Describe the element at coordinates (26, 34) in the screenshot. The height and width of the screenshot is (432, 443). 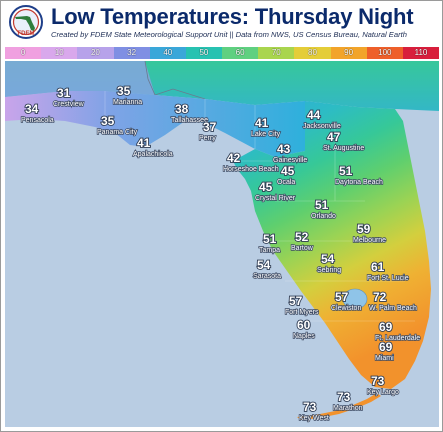
I see `logo-text: FDEM` at that location.